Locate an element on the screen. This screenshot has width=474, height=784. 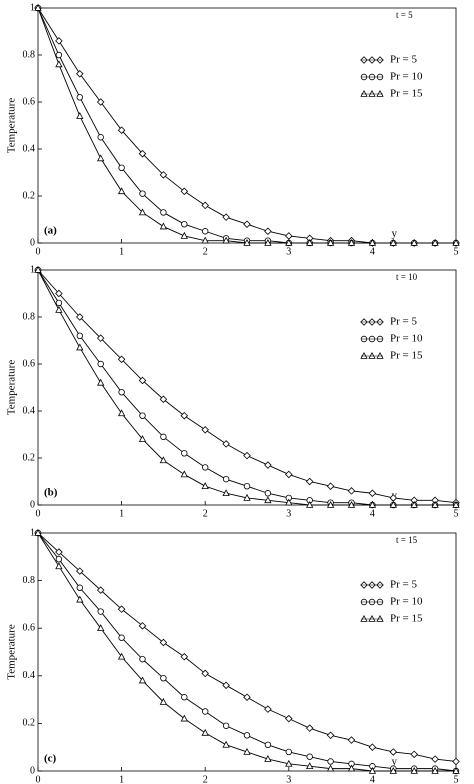
x-axis-label: y is located at coordinates (394, 234).